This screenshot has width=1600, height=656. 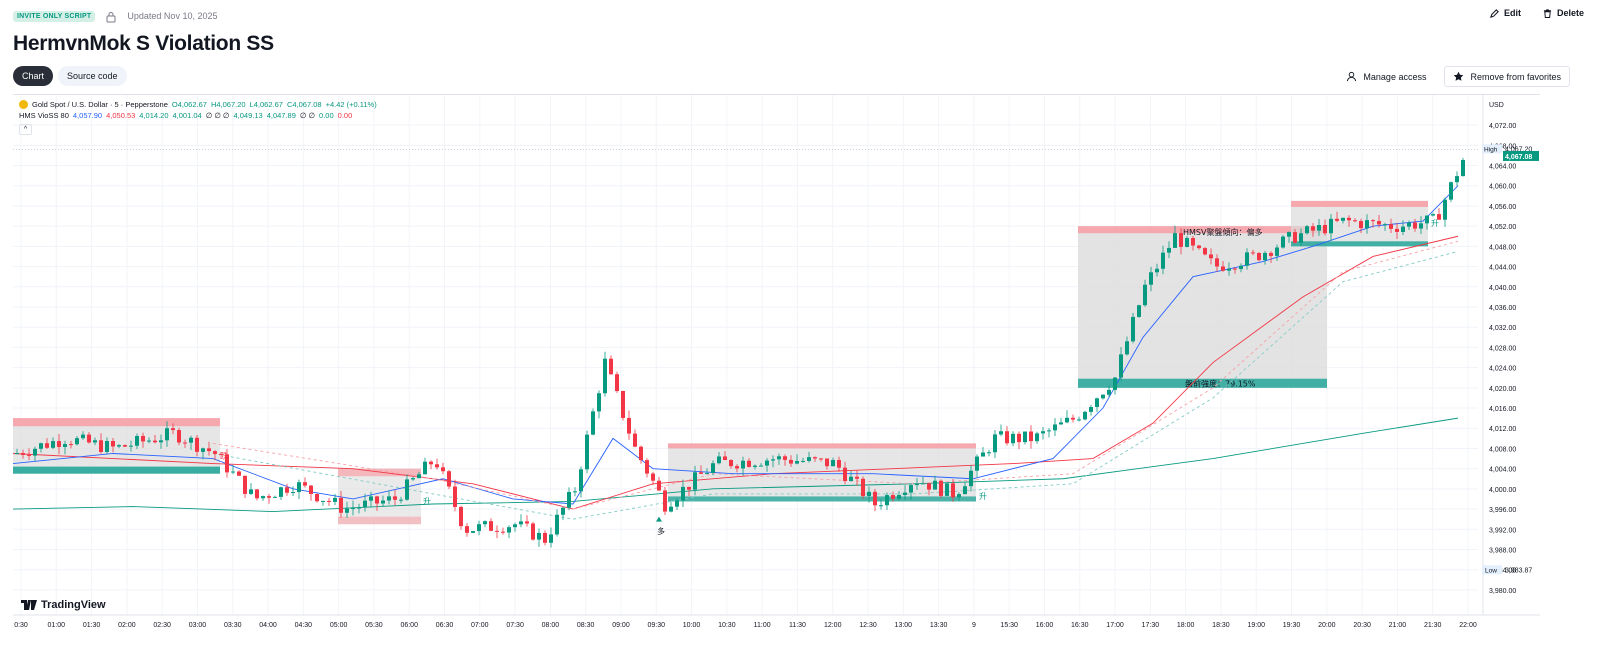 What do you see at coordinates (1435, 223) in the screenshot?
I see `signal-marker: 升` at bounding box center [1435, 223].